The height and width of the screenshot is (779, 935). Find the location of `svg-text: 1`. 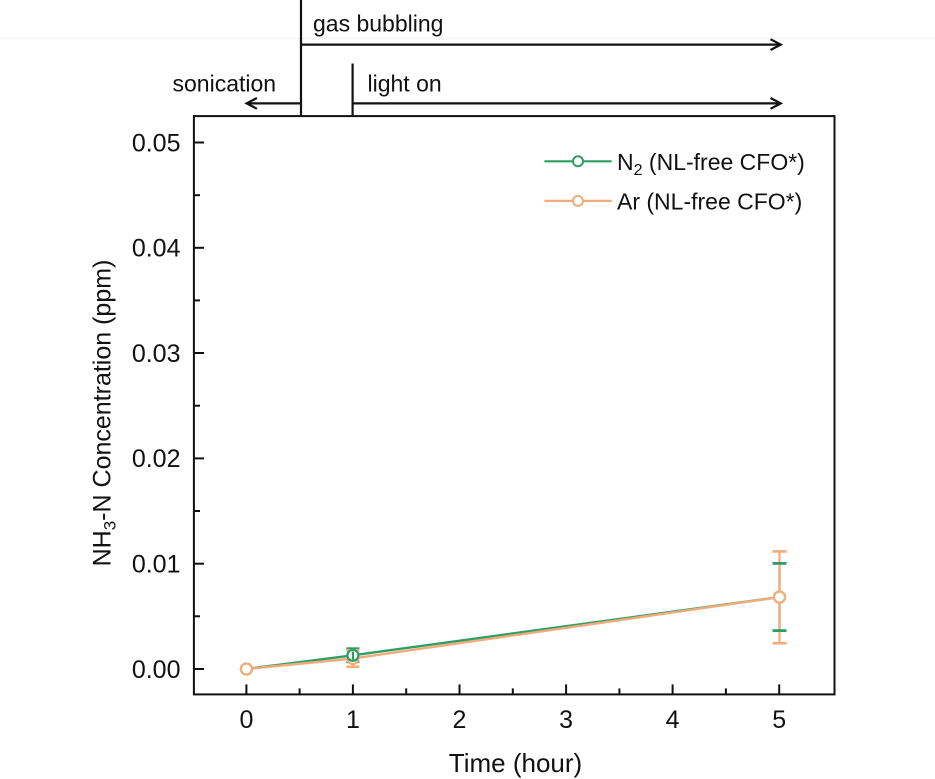

svg-text: 1 is located at coordinates (353, 720).